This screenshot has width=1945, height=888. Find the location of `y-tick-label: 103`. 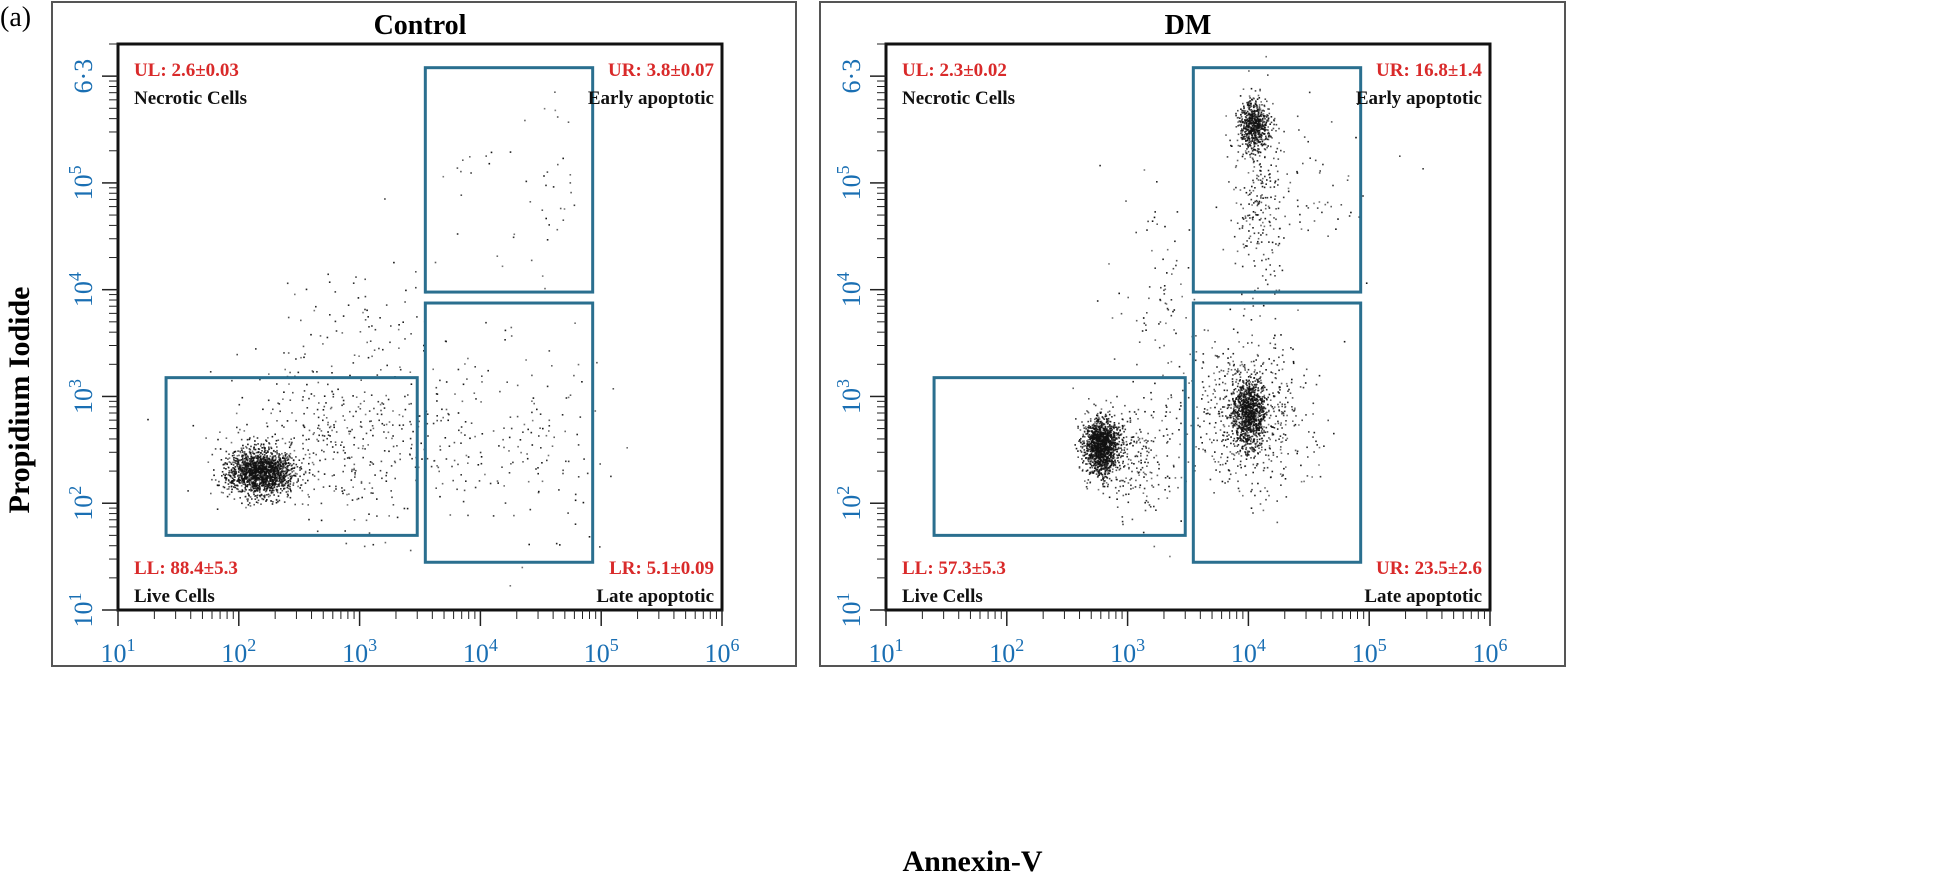

y-tick-label: 103 is located at coordinates (81, 396).